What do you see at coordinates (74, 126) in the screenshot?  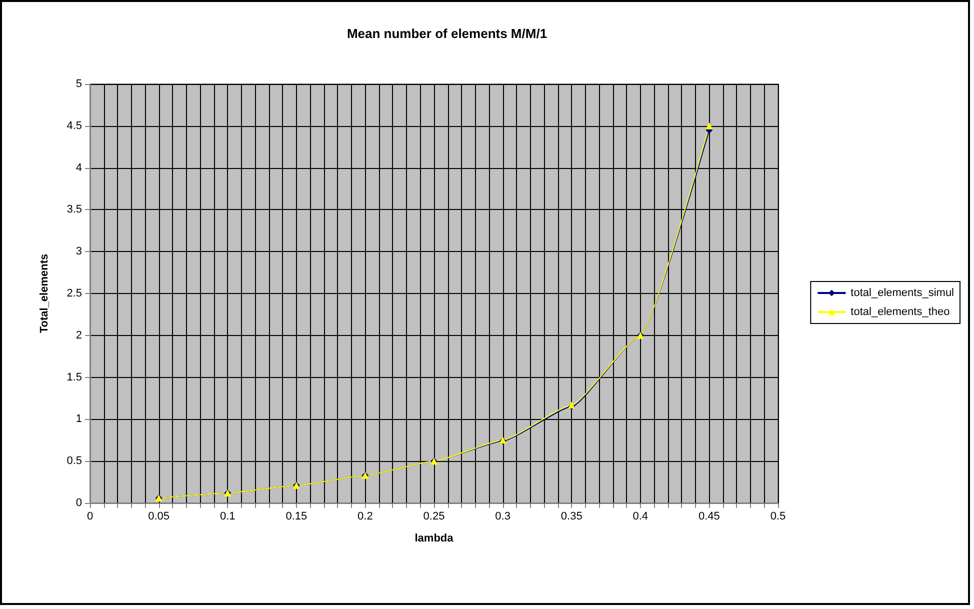 I see `y-tick-label: 4.5` at bounding box center [74, 126].